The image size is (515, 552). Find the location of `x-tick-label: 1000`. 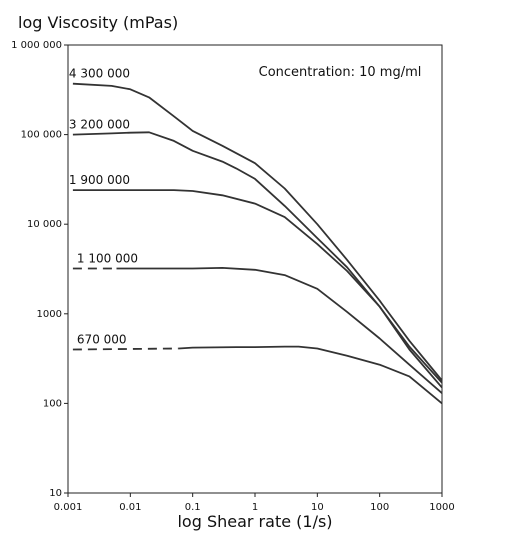

x-tick-label: 1000 is located at coordinates (441, 507).